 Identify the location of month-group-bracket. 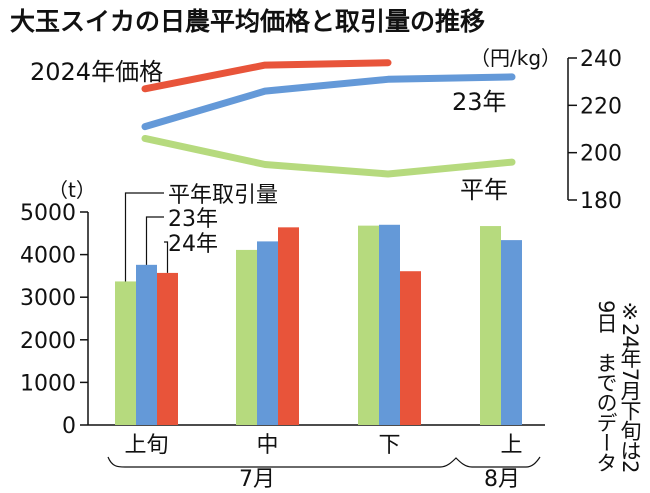
(324, 462).